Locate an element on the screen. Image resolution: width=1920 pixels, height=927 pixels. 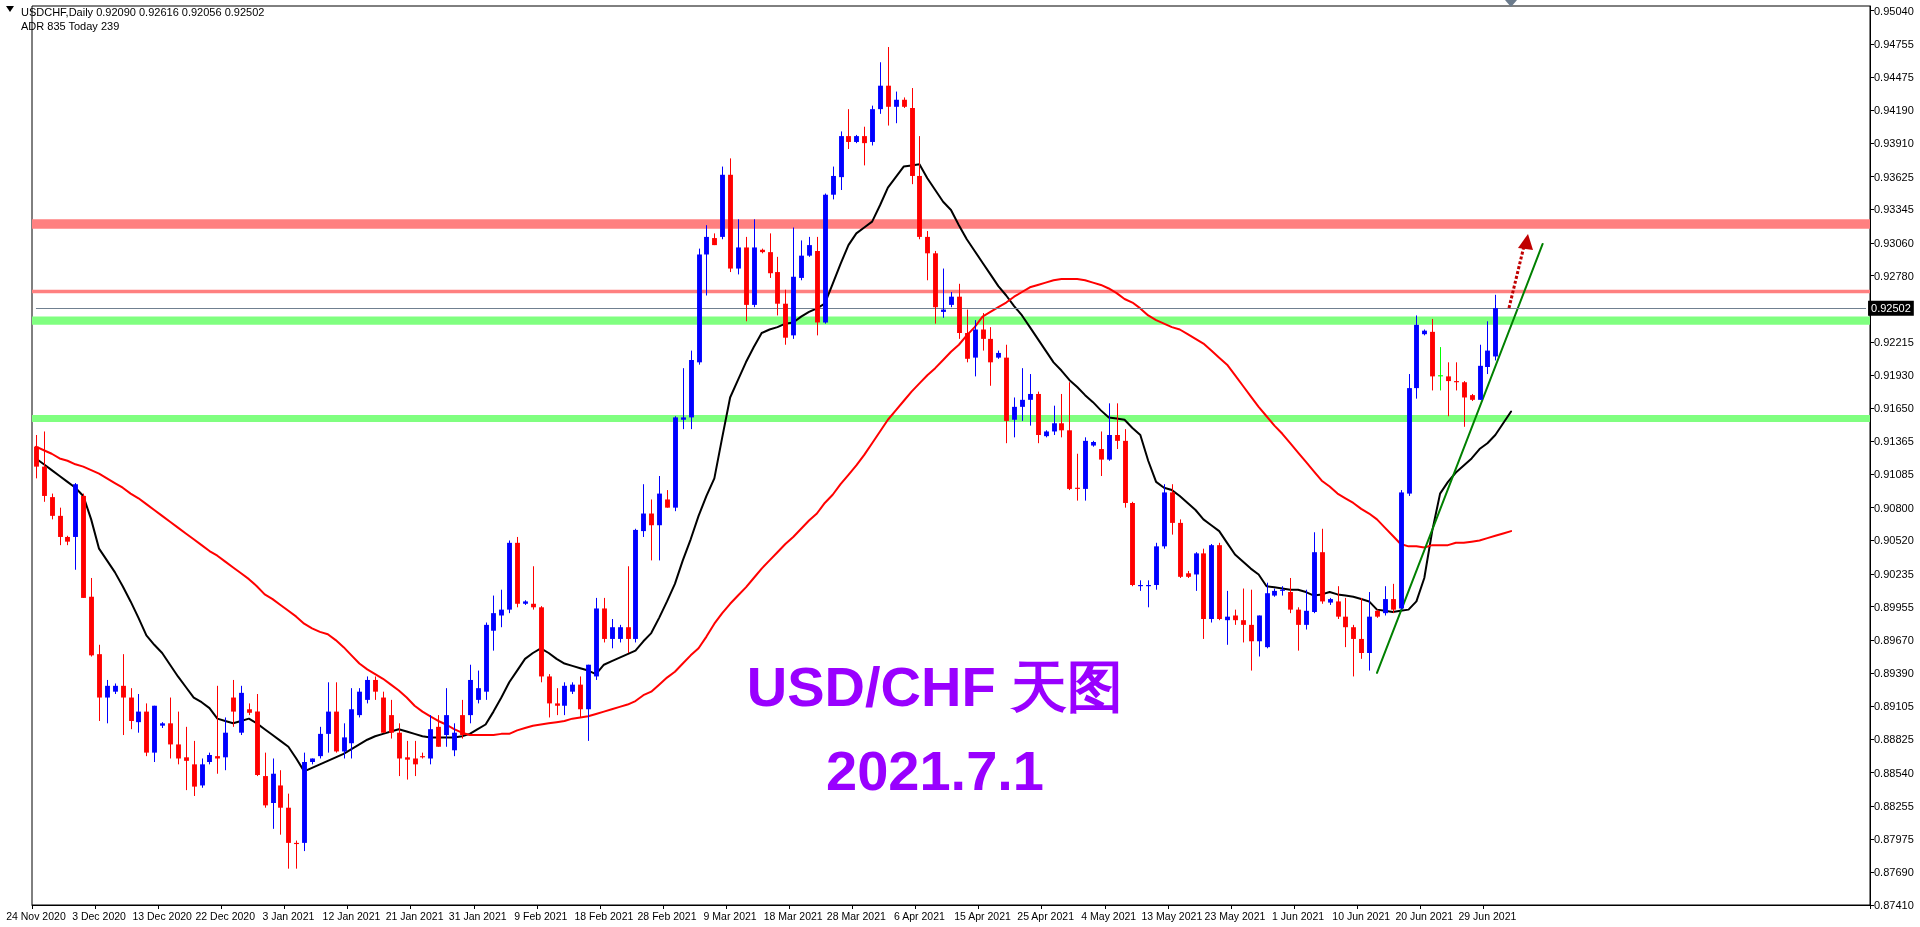
x-tick-label: 13 May 2021 is located at coordinates (1172, 915).